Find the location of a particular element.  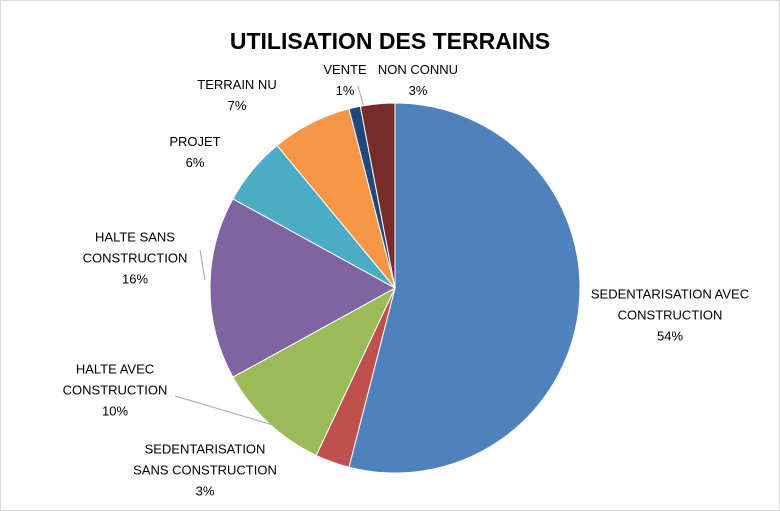

value-label: 7% is located at coordinates (237, 105).